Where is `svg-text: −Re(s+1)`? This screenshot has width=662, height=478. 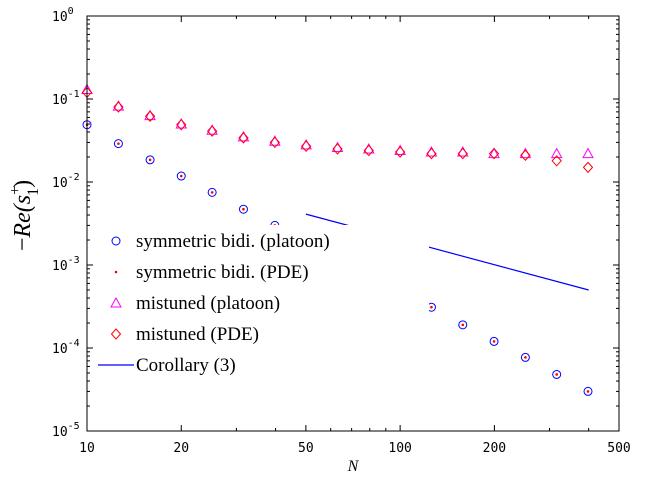 svg-text: −Re(s+1) is located at coordinates (24, 215).